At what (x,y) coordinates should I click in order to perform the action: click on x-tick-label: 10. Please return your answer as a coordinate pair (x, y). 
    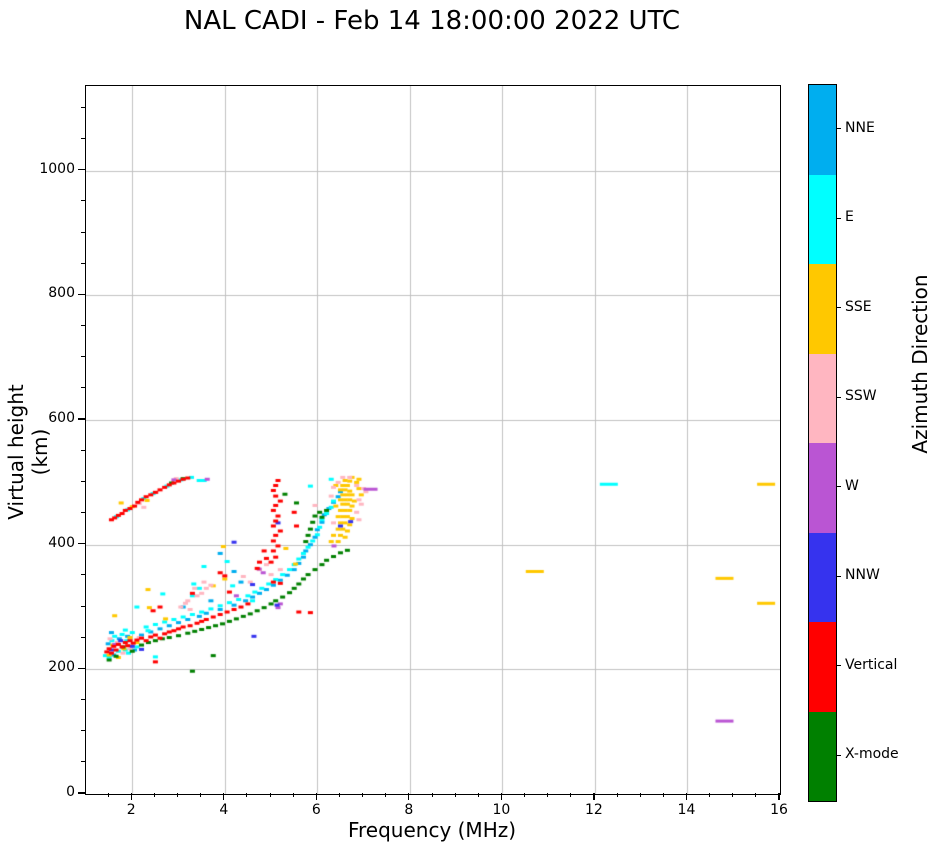
    Looking at the image, I should click on (501, 810).